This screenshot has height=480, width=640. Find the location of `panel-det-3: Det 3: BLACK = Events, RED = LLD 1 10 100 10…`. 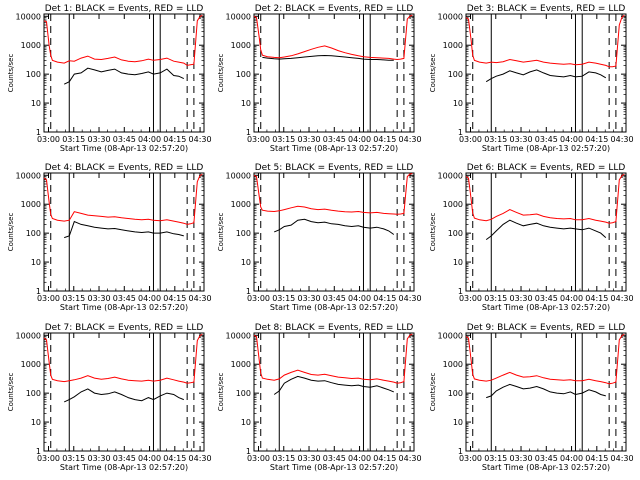

panel-det-3: Det 3: BLACK = Events, RED = LLD 1 10 100 10… is located at coordinates (531, 78).